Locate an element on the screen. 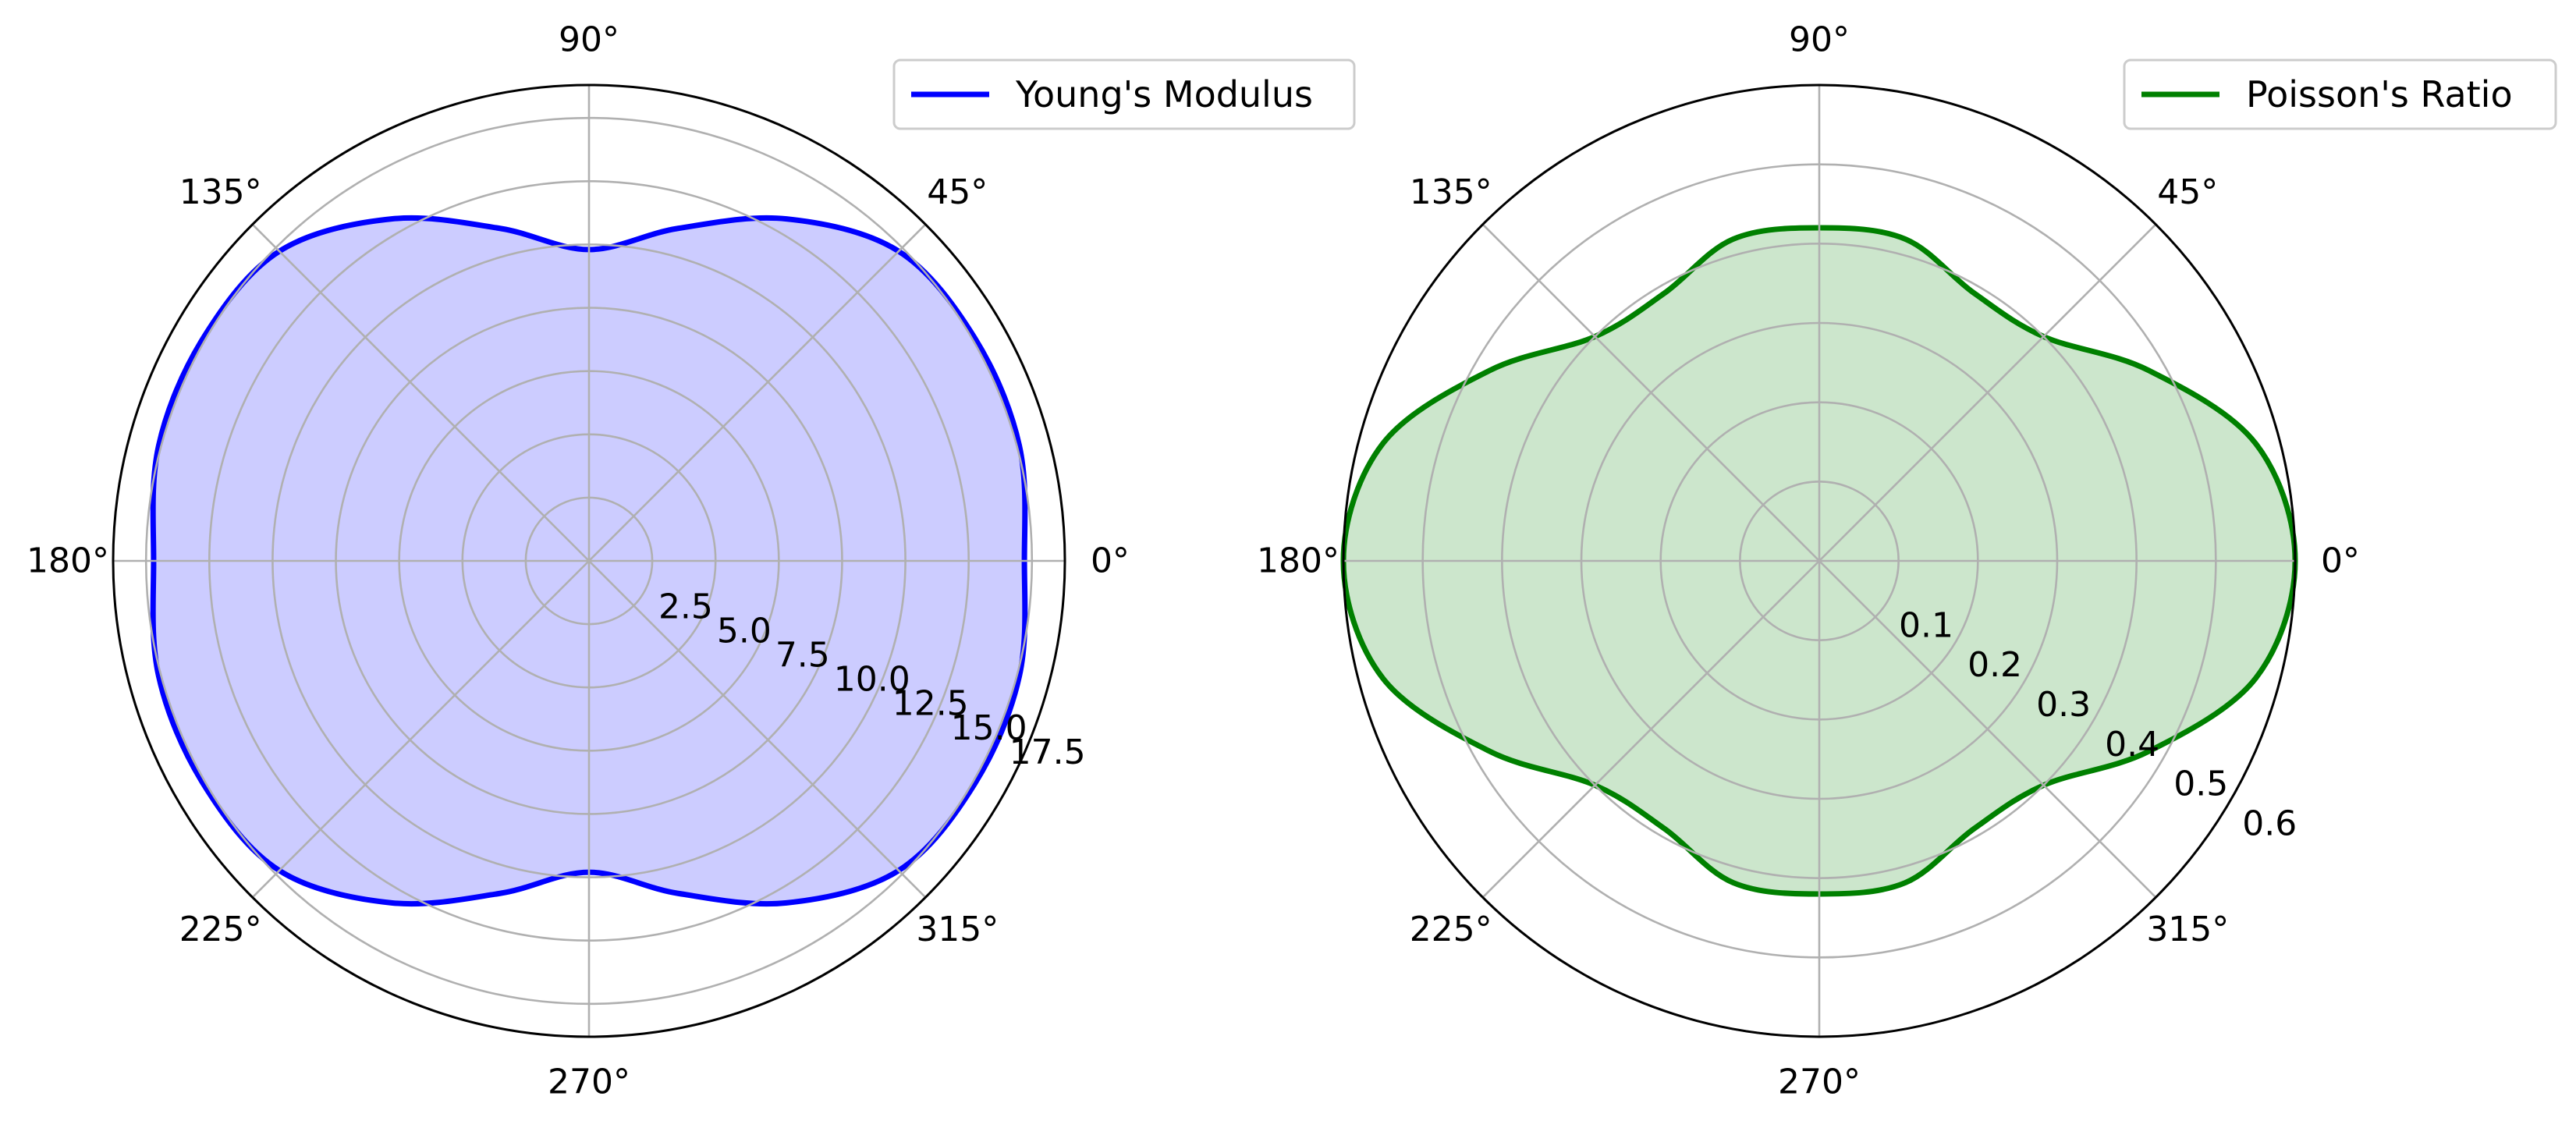 This screenshot has width=2576, height=1121. radial-tick-label: 0.1 is located at coordinates (1926, 625).